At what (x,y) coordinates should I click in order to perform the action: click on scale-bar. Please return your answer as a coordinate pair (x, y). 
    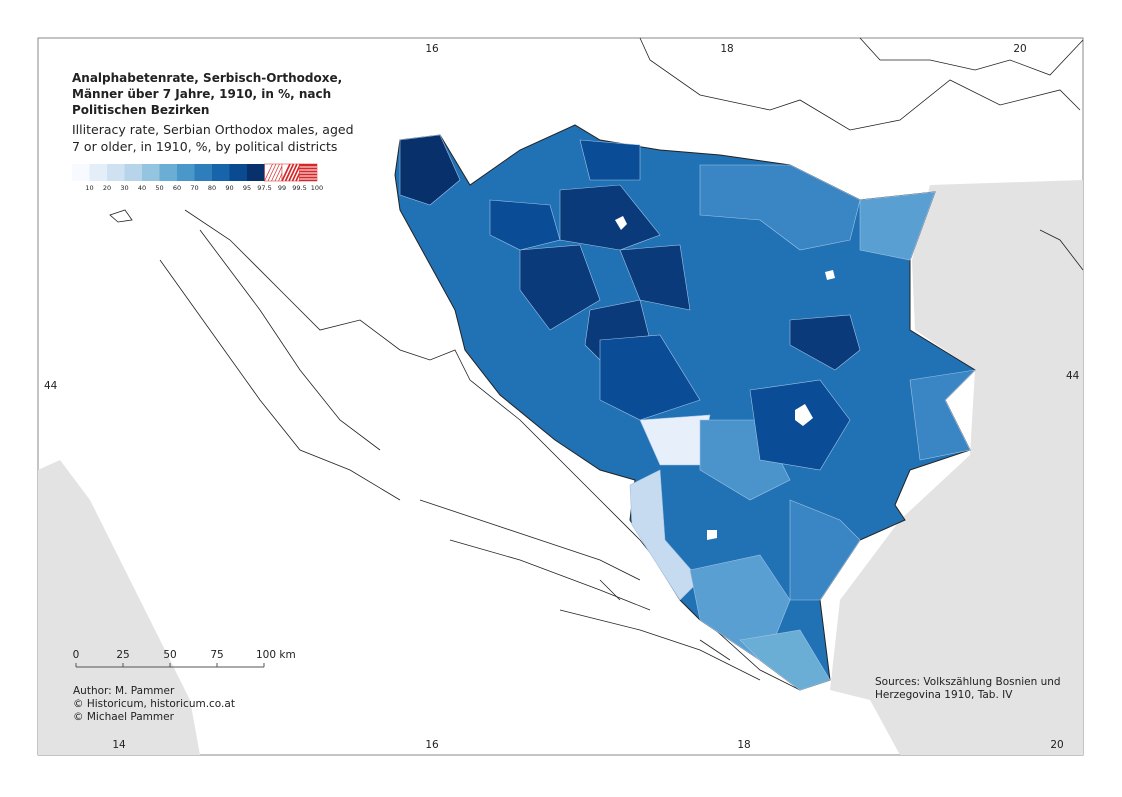
    Looking at the image, I should click on (170, 665).